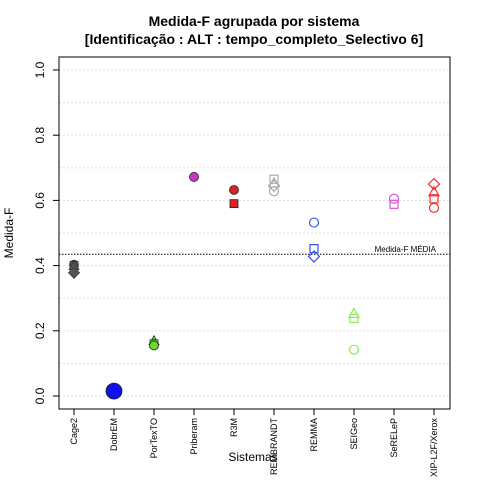  I want to click on y-tick-label: 0.8, so click(40, 135).